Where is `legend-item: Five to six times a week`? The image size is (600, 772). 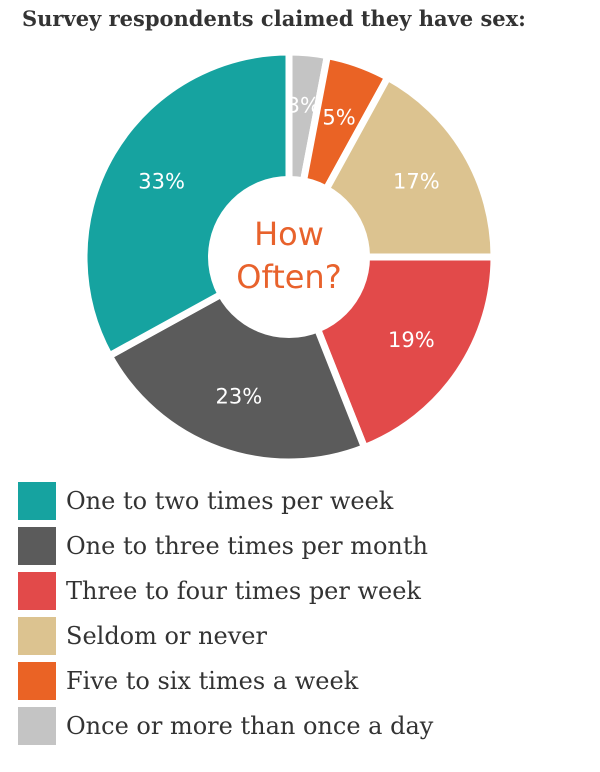
legend-item: Five to six times a week is located at coordinates (225, 680).